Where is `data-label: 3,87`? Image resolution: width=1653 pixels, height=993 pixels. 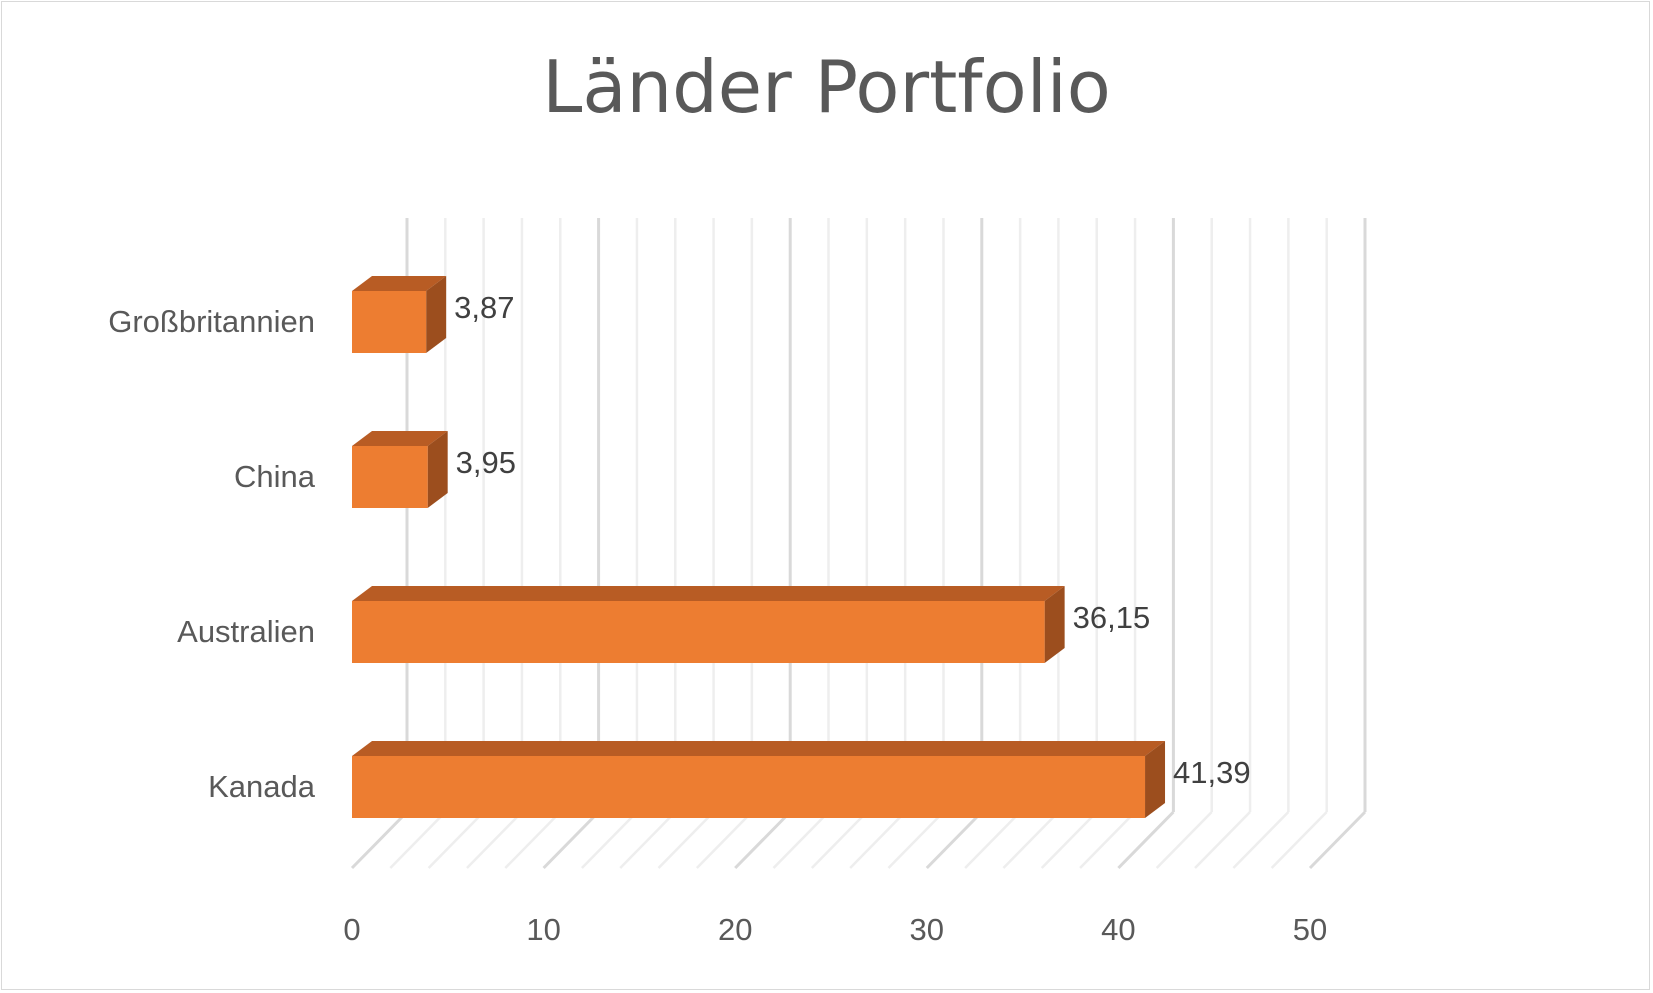
data-label: 3,87 is located at coordinates (484, 307).